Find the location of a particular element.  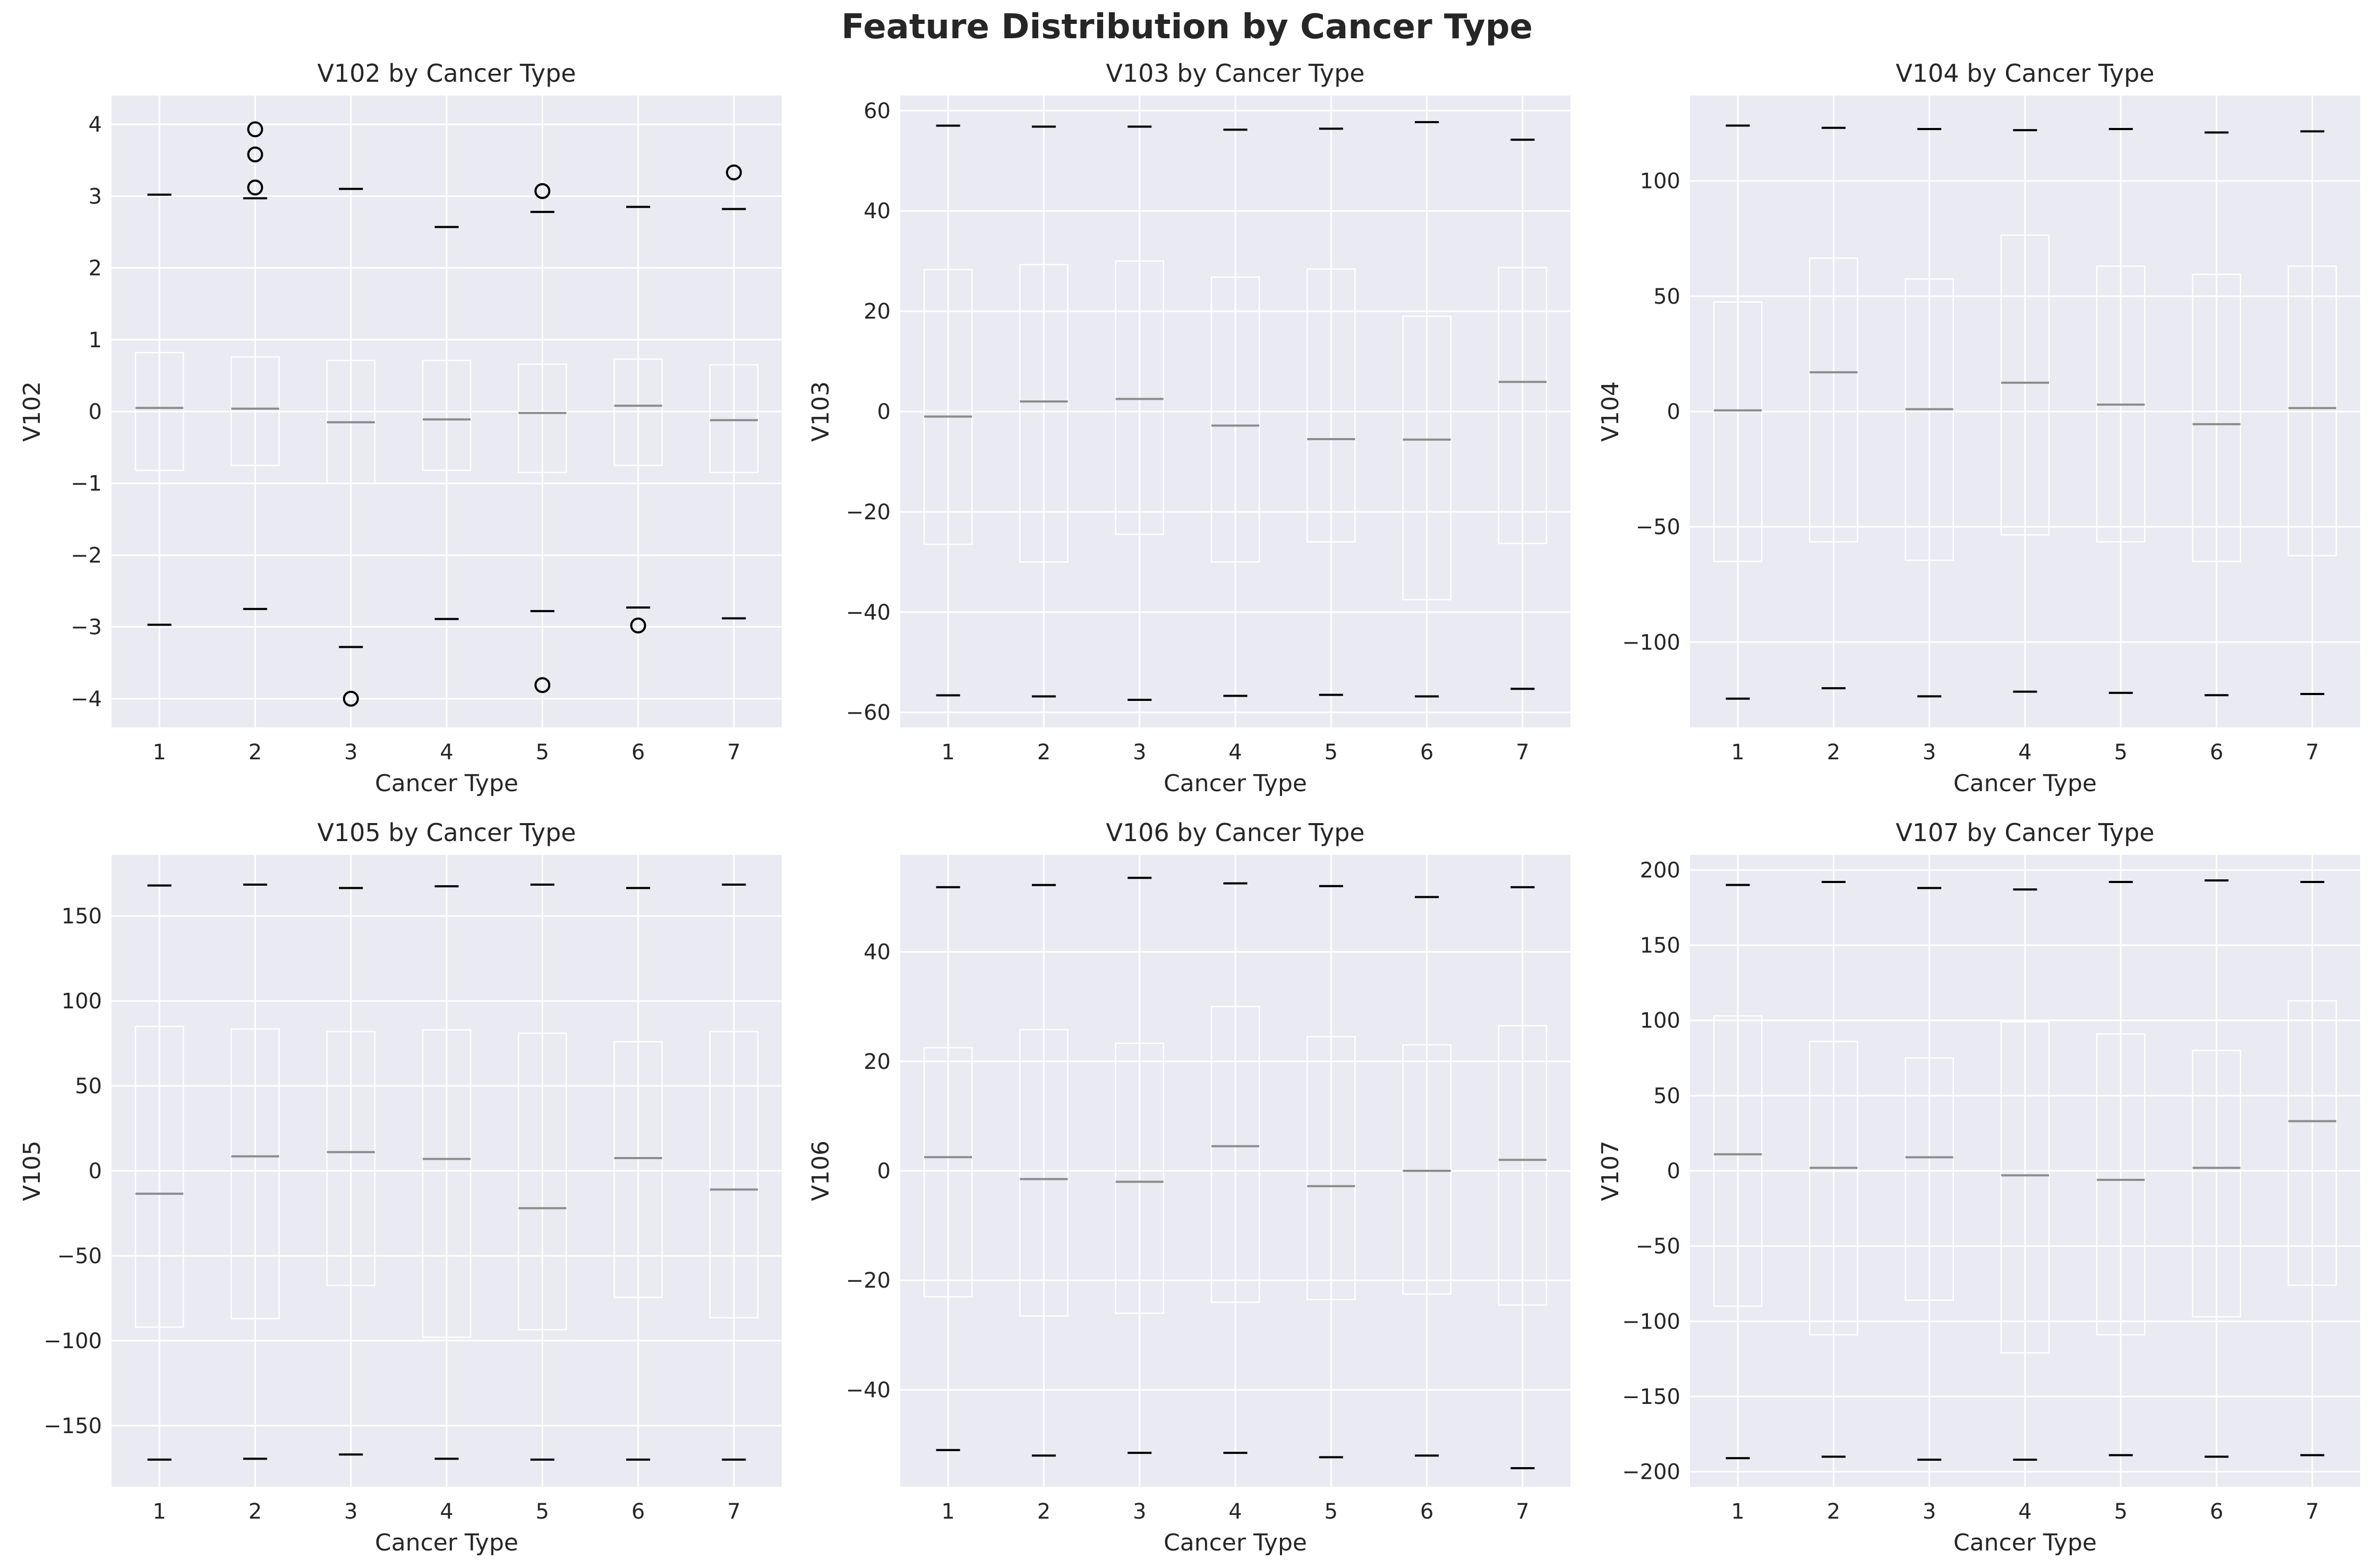

x-tick-label: 2 is located at coordinates (255, 1512).